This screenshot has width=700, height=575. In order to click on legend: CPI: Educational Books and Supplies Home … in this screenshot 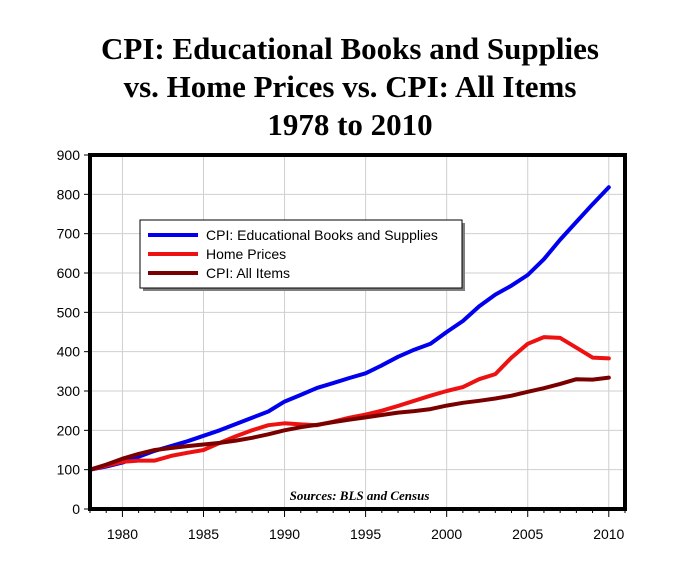, I will do `click(302, 255)`.